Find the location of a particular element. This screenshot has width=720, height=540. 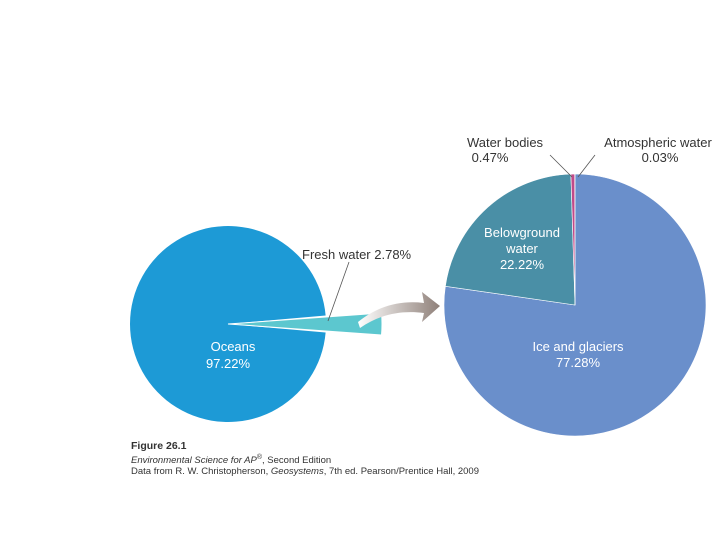

atmospheric-water-label: Atmospheric water is located at coordinates (658, 142).